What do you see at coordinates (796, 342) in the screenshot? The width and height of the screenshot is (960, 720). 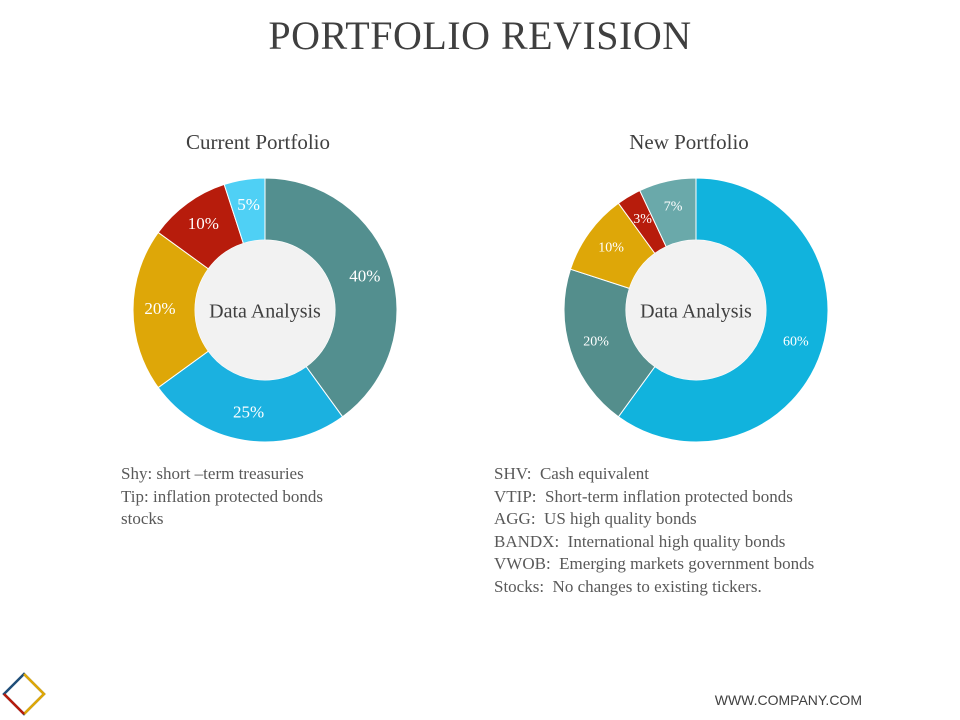 I see `slice-label: 60%` at bounding box center [796, 342].